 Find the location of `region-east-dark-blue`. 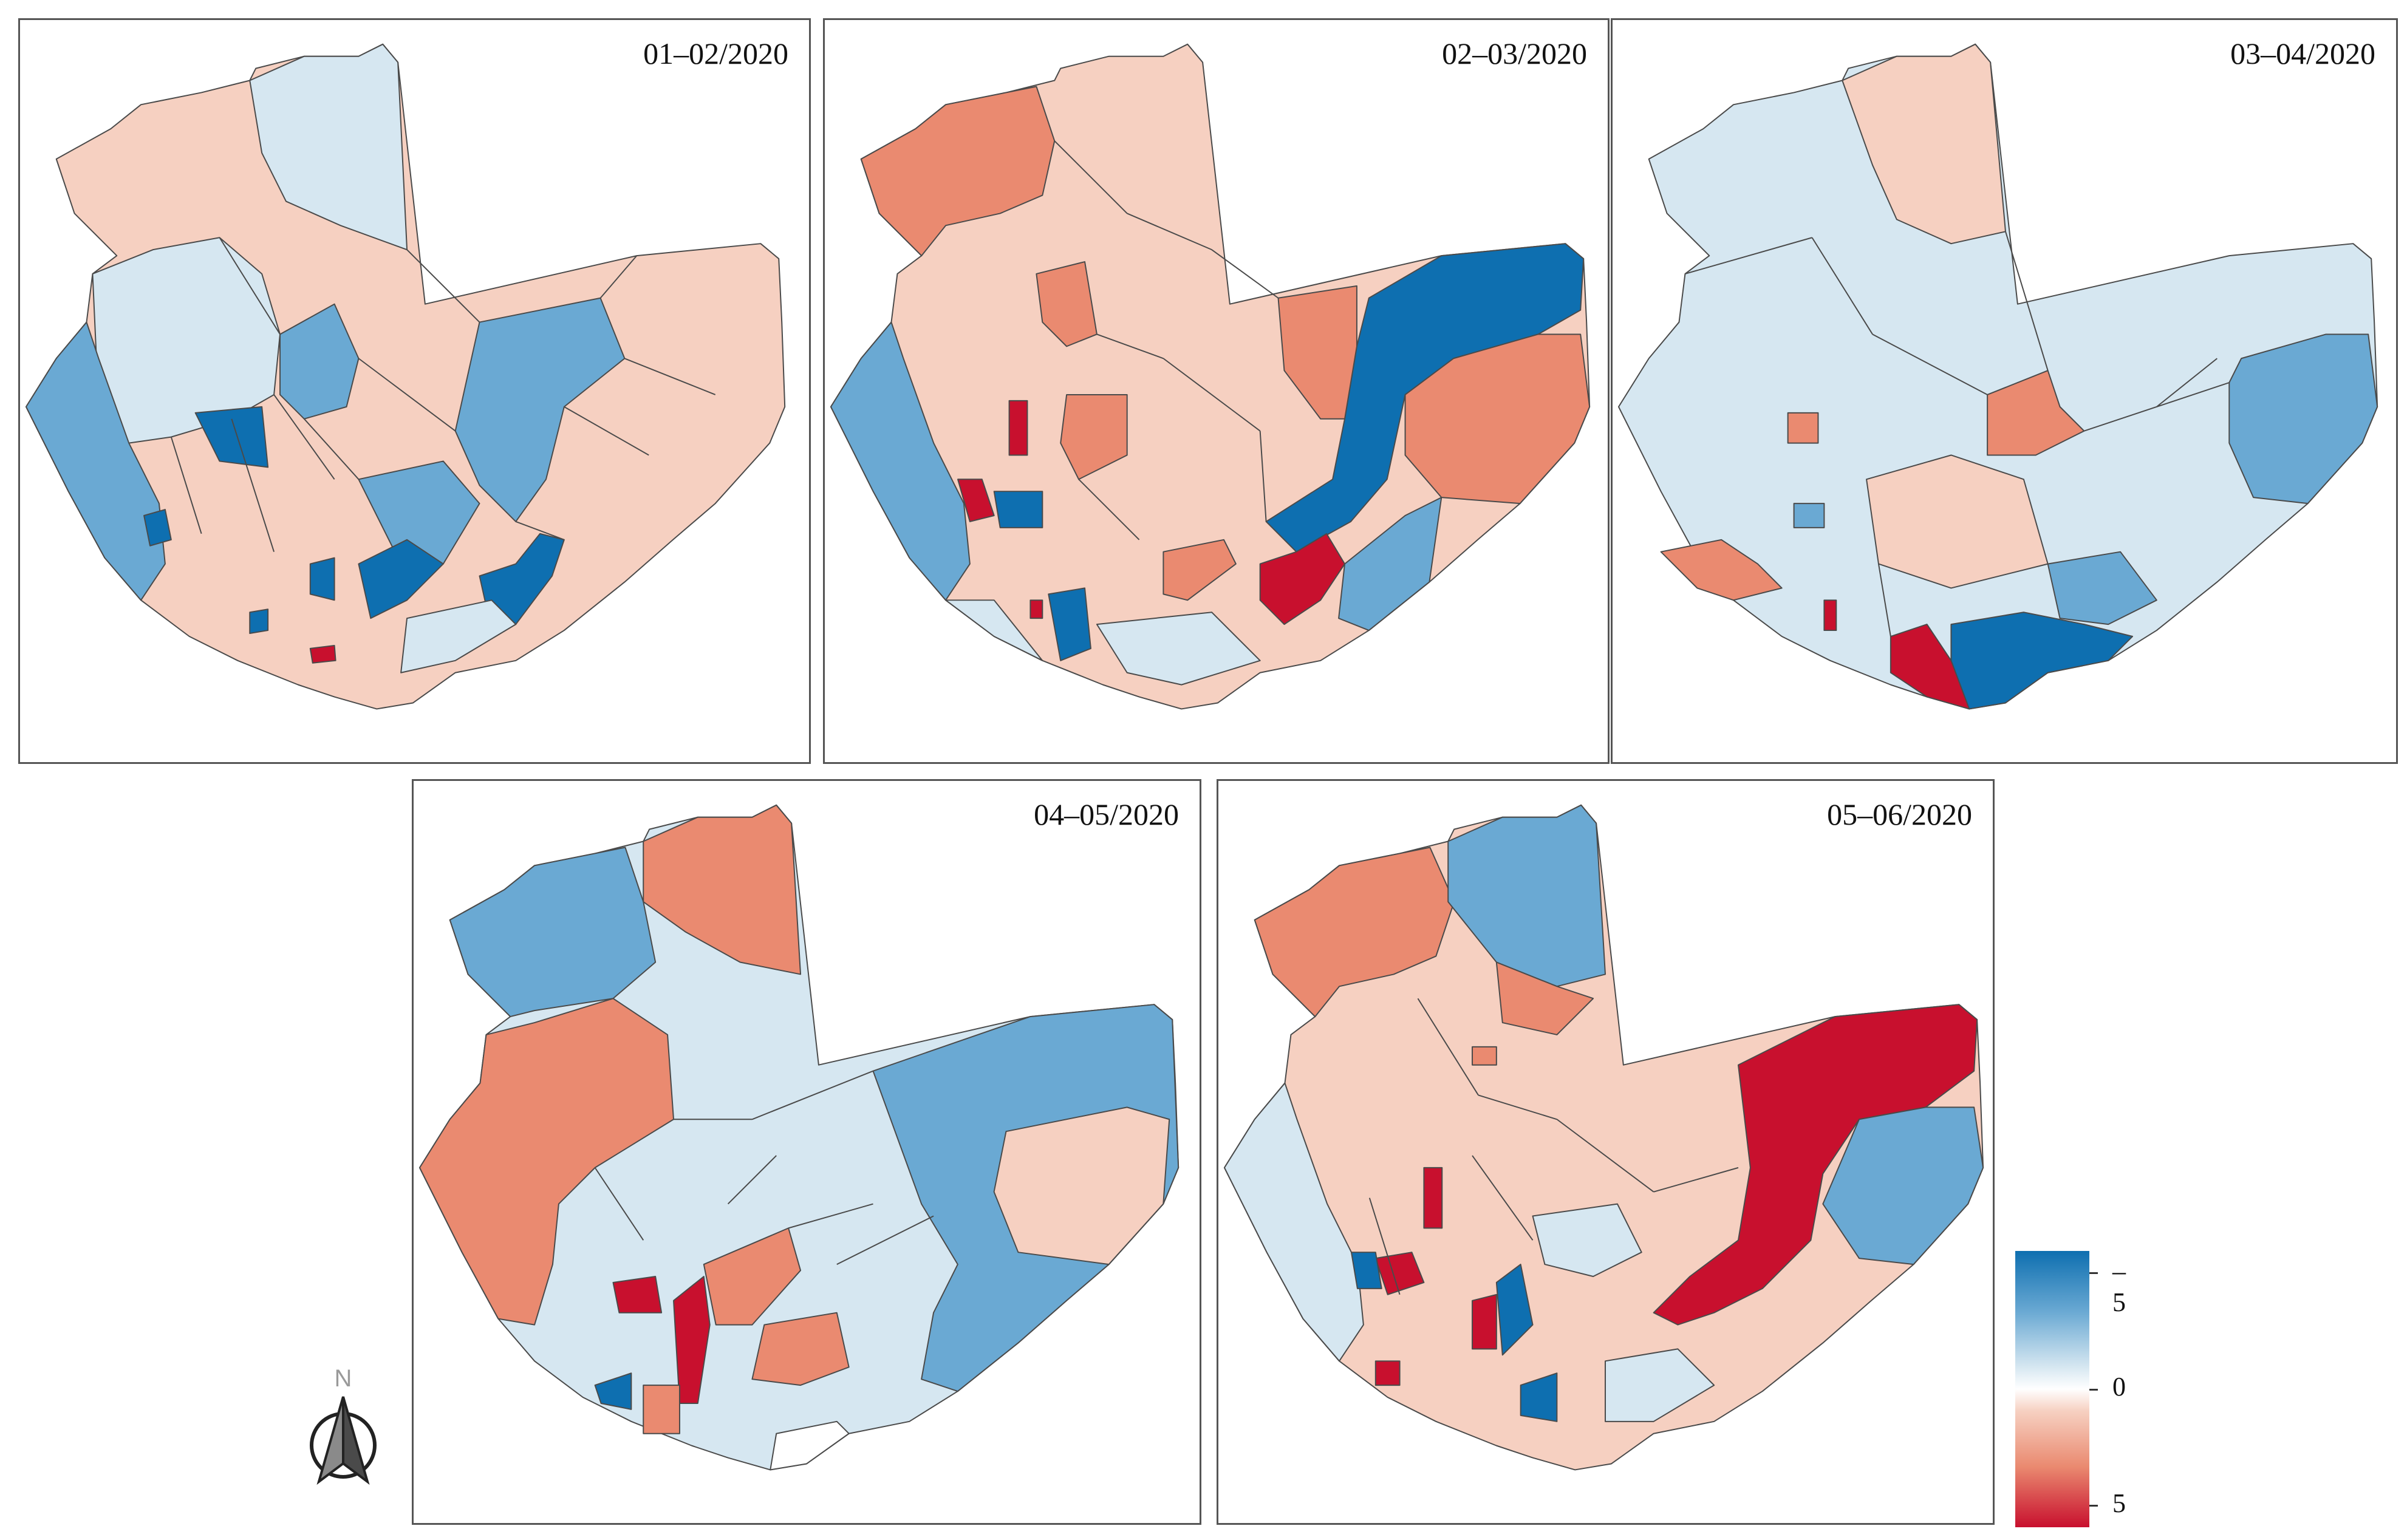

region-east-dark-blue is located at coordinates (1425, 398).